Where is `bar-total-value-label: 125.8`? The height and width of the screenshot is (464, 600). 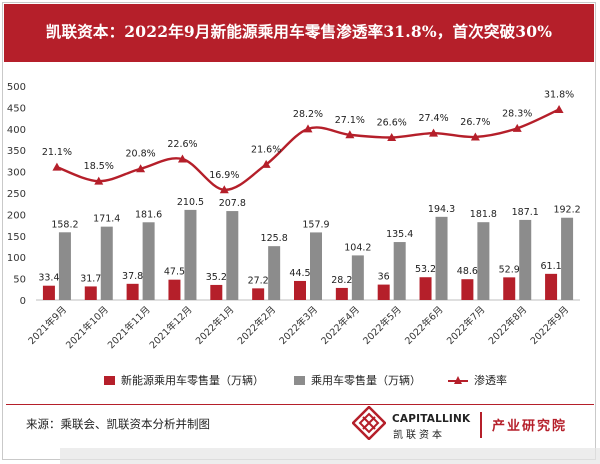
bar-total-value-label: 125.8 is located at coordinates (274, 238).